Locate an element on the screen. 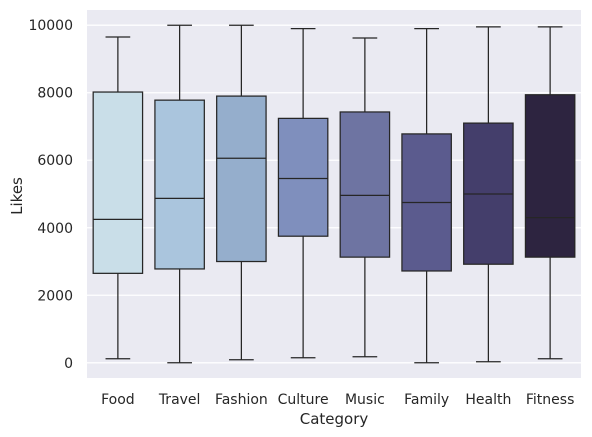 The image size is (592, 437). box-fitness is located at coordinates (550, 193).